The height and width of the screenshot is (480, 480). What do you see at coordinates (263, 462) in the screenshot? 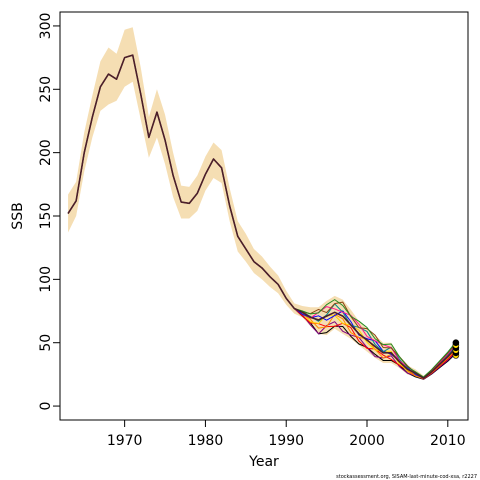
I see `x-axis-title: Year` at bounding box center [263, 462].